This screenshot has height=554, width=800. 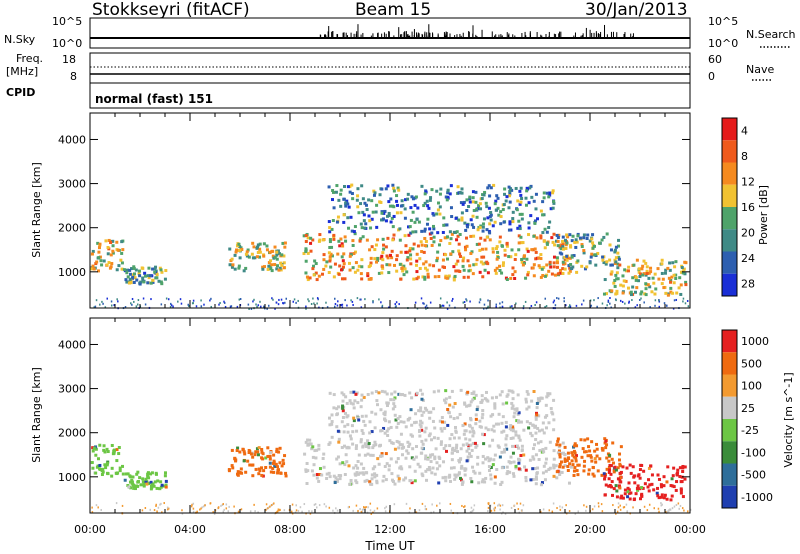 I want to click on colorbar-segment, so click(x=729, y=262).